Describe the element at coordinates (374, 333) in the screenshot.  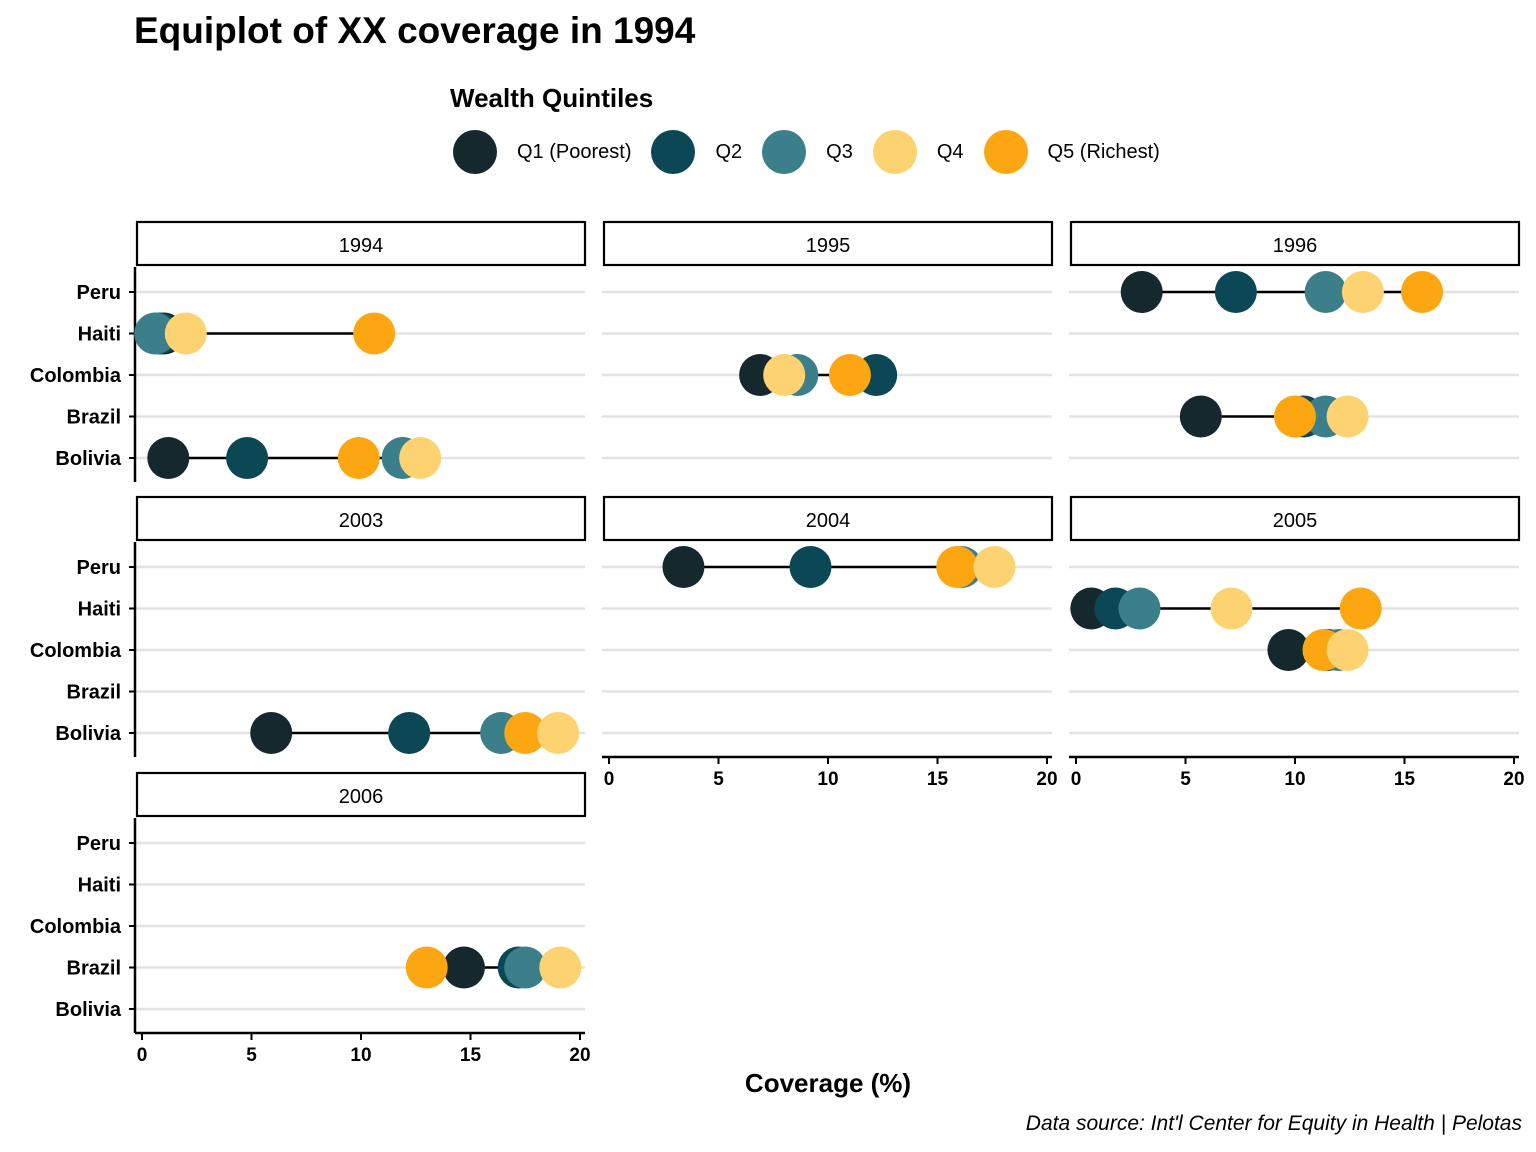
I see `point-1994-haiti-q5` at that location.